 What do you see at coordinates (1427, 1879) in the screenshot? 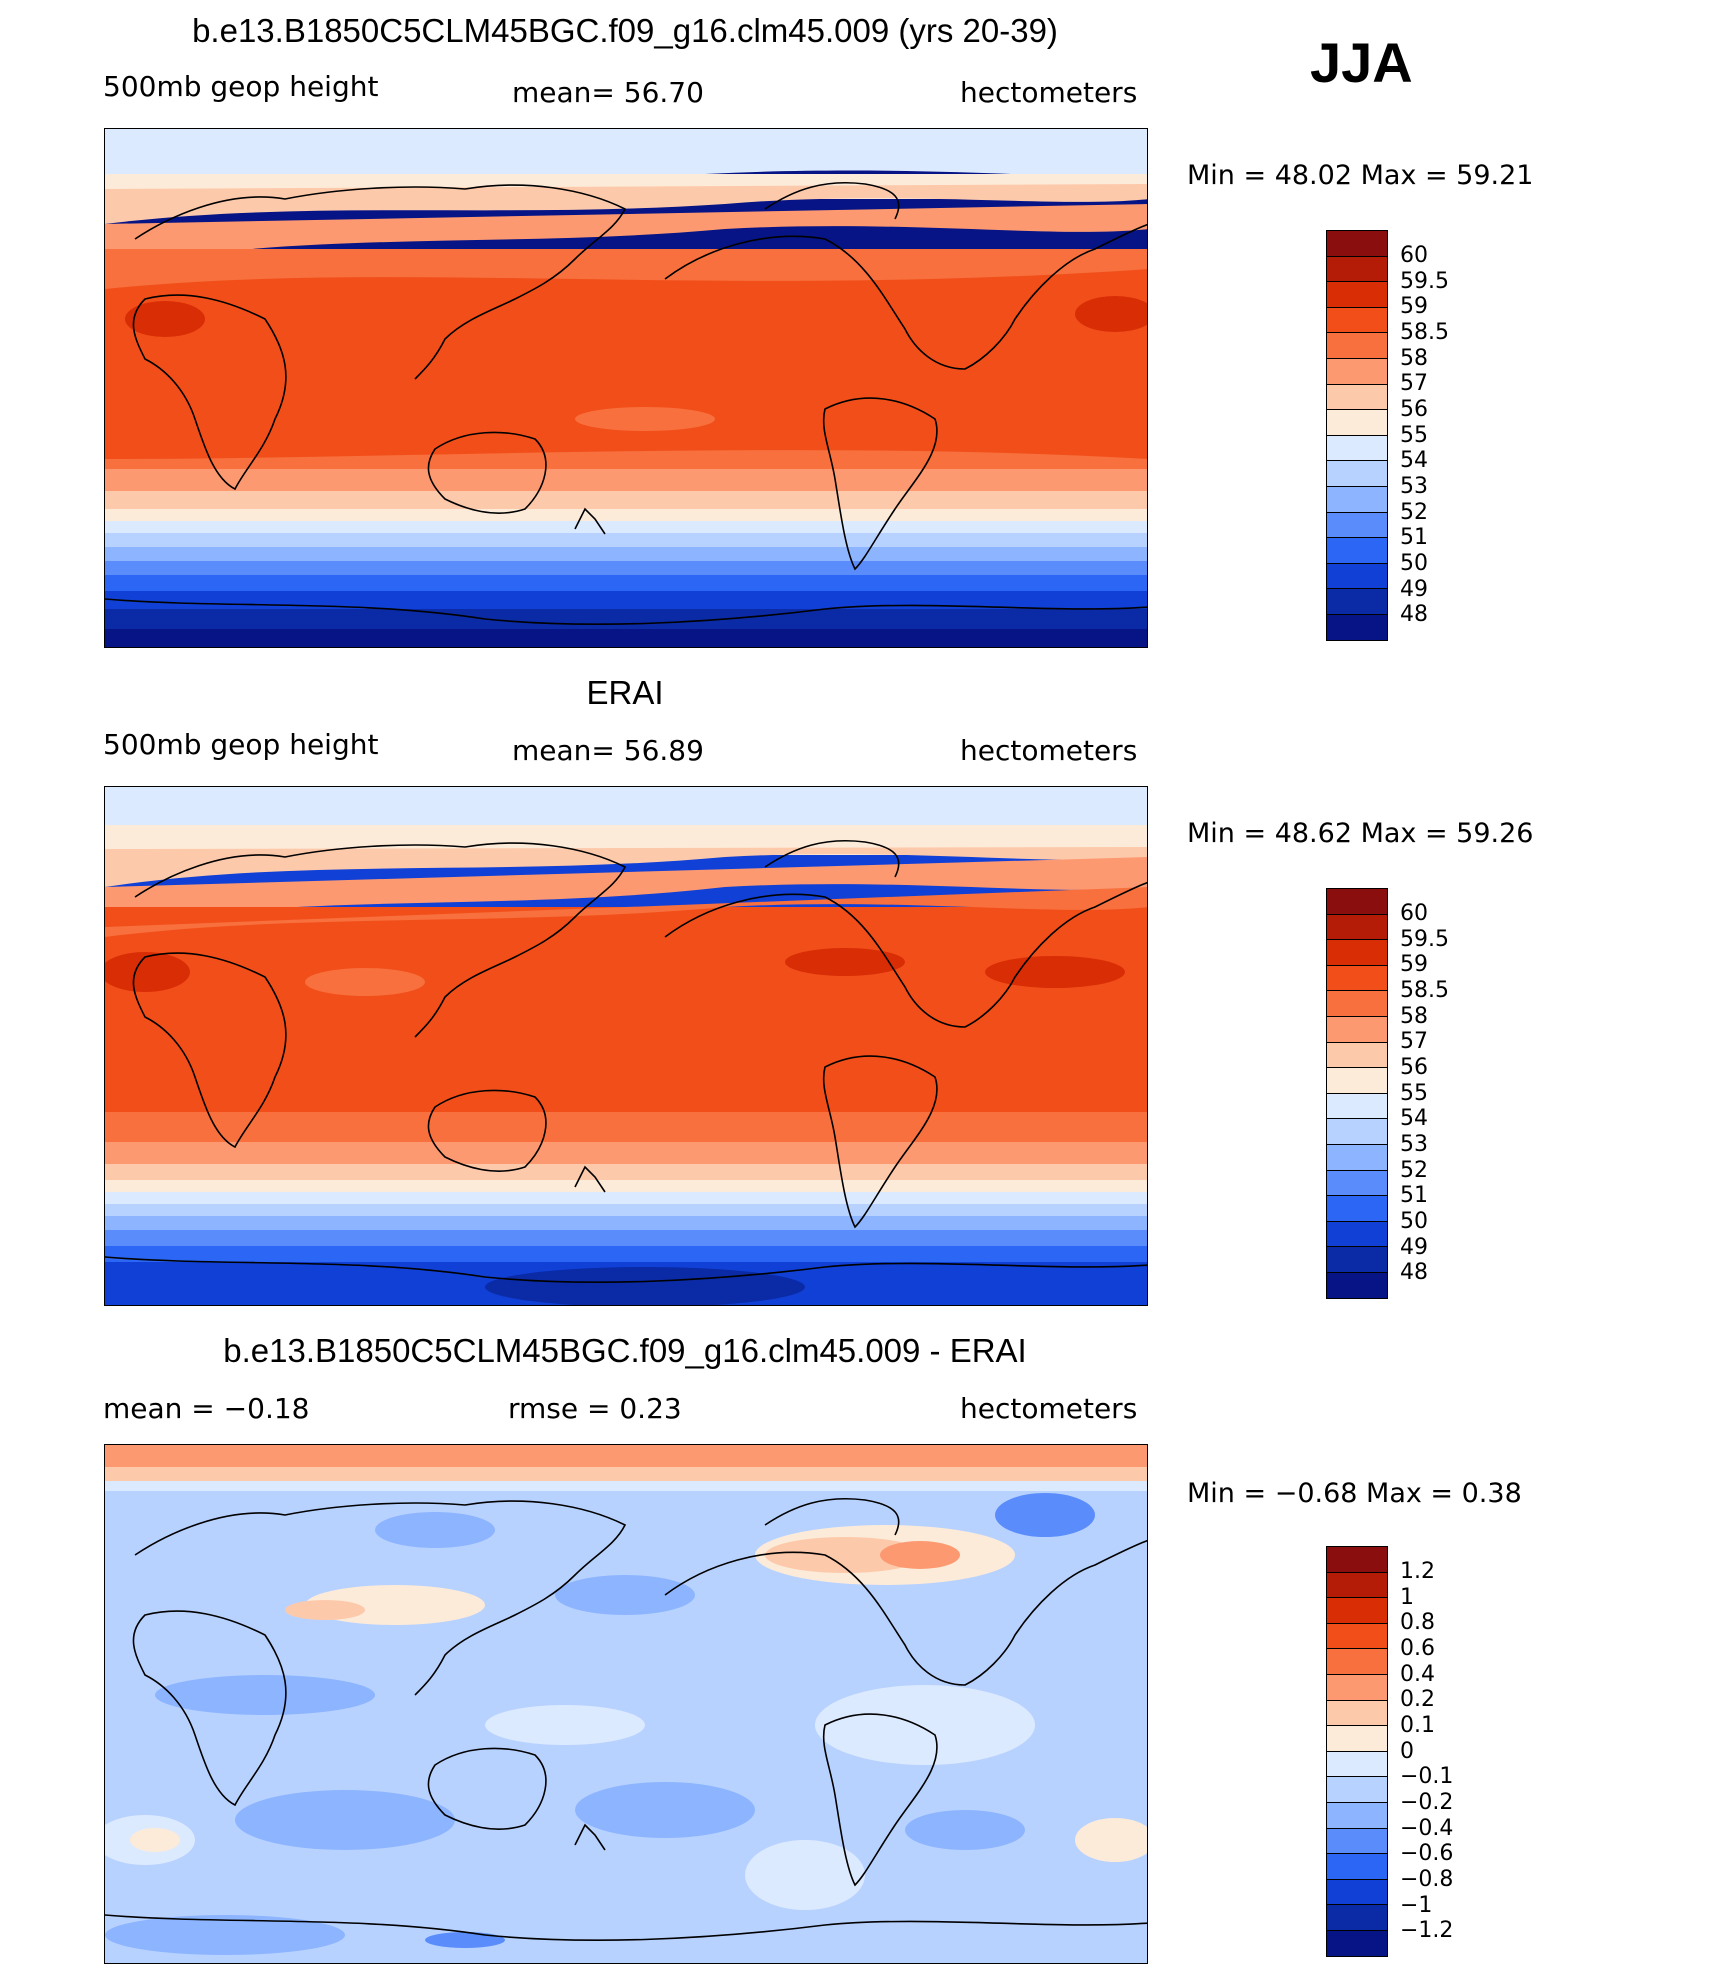
I see `panel-3-level-12: −0.8` at bounding box center [1427, 1879].